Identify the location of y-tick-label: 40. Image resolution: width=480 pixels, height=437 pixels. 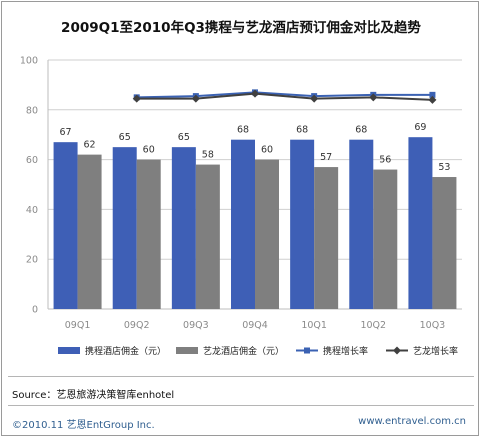
(32, 210).